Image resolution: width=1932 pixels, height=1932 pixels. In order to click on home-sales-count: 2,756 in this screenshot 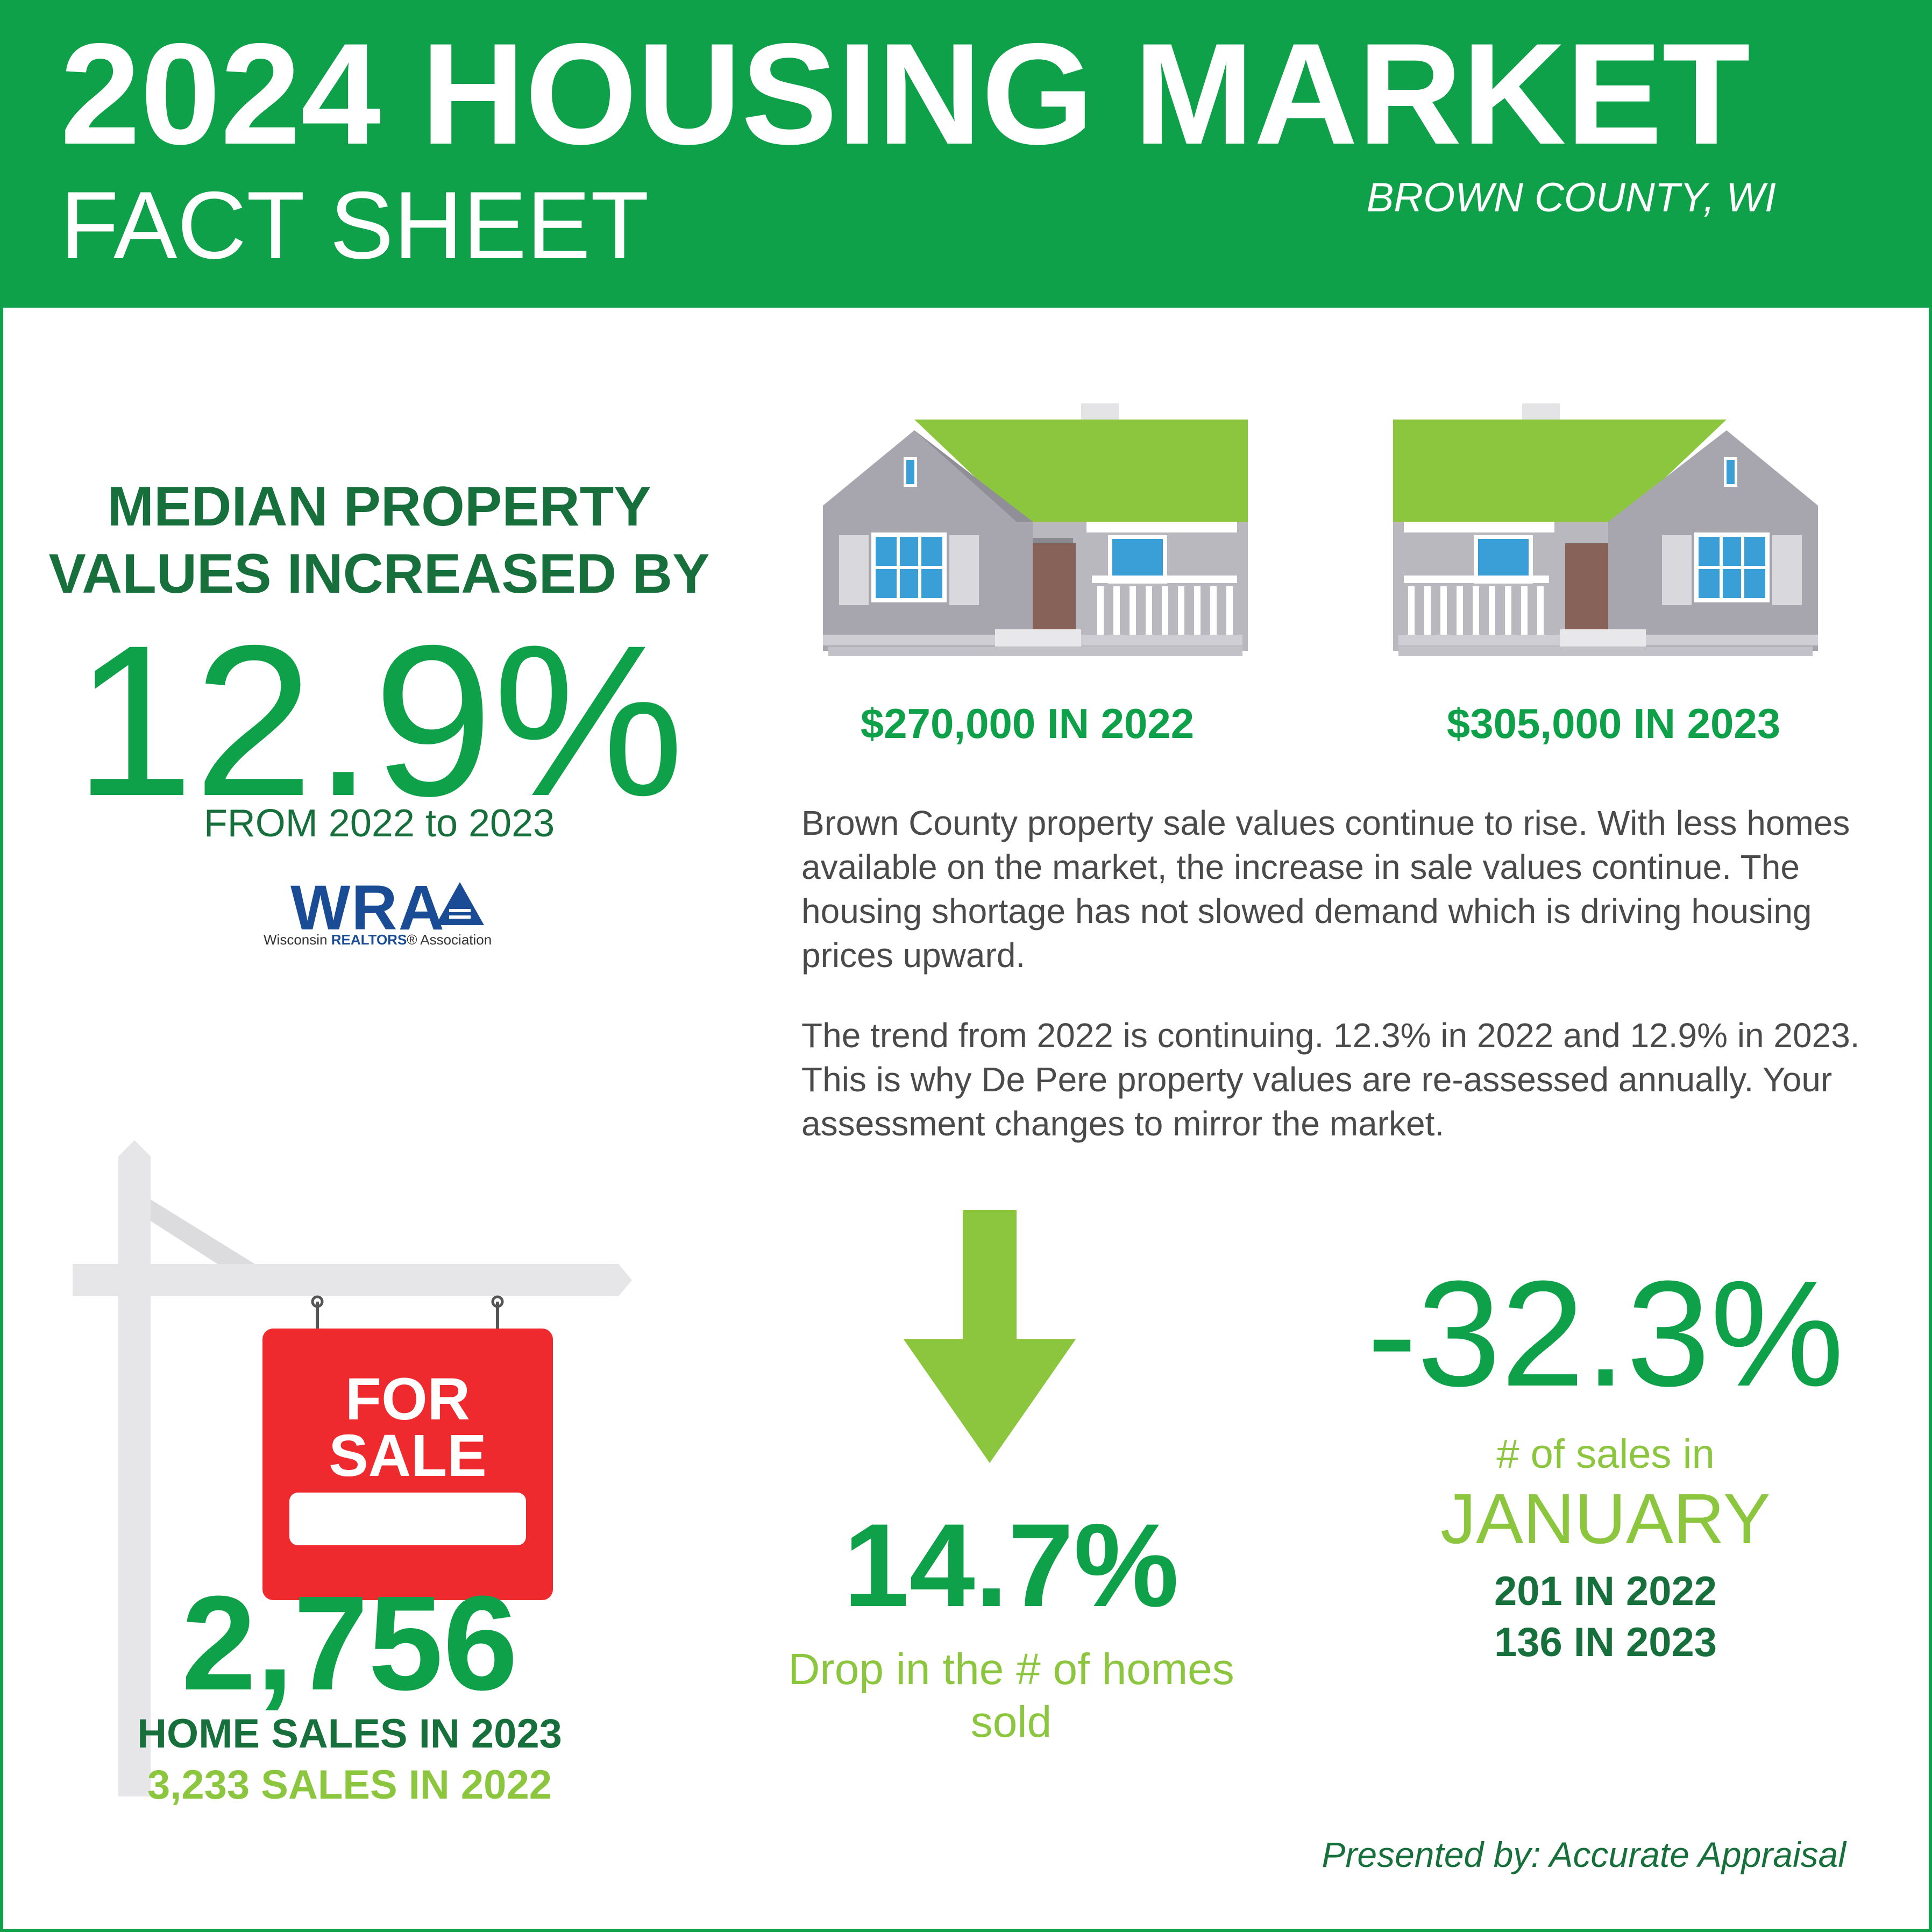, I will do `click(349, 1643)`.